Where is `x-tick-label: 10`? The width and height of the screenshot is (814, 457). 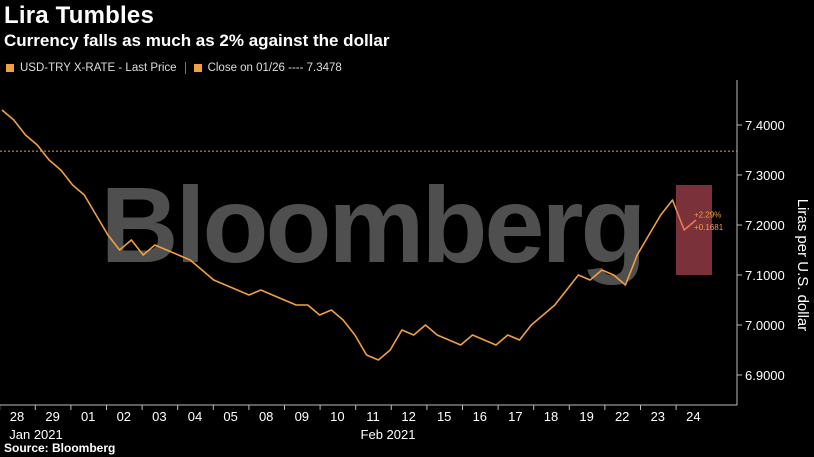
x-tick-label: 10 is located at coordinates (337, 416).